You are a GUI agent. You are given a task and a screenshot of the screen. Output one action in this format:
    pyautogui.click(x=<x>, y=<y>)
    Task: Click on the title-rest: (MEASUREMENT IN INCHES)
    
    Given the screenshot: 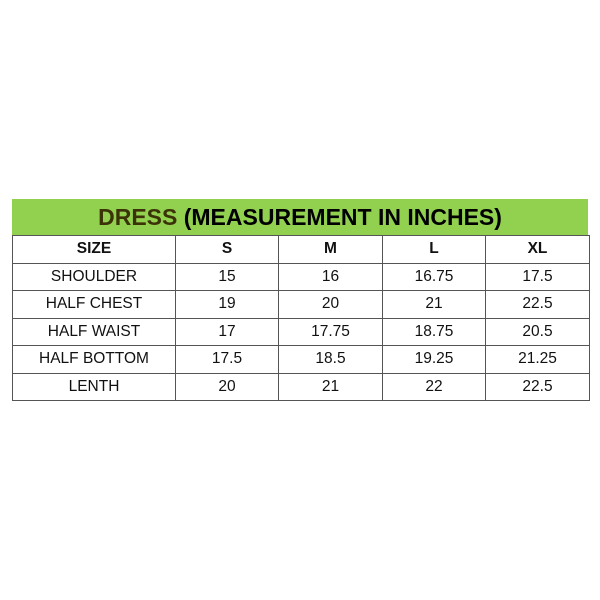 What is the action you would take?
    pyautogui.click(x=339, y=217)
    